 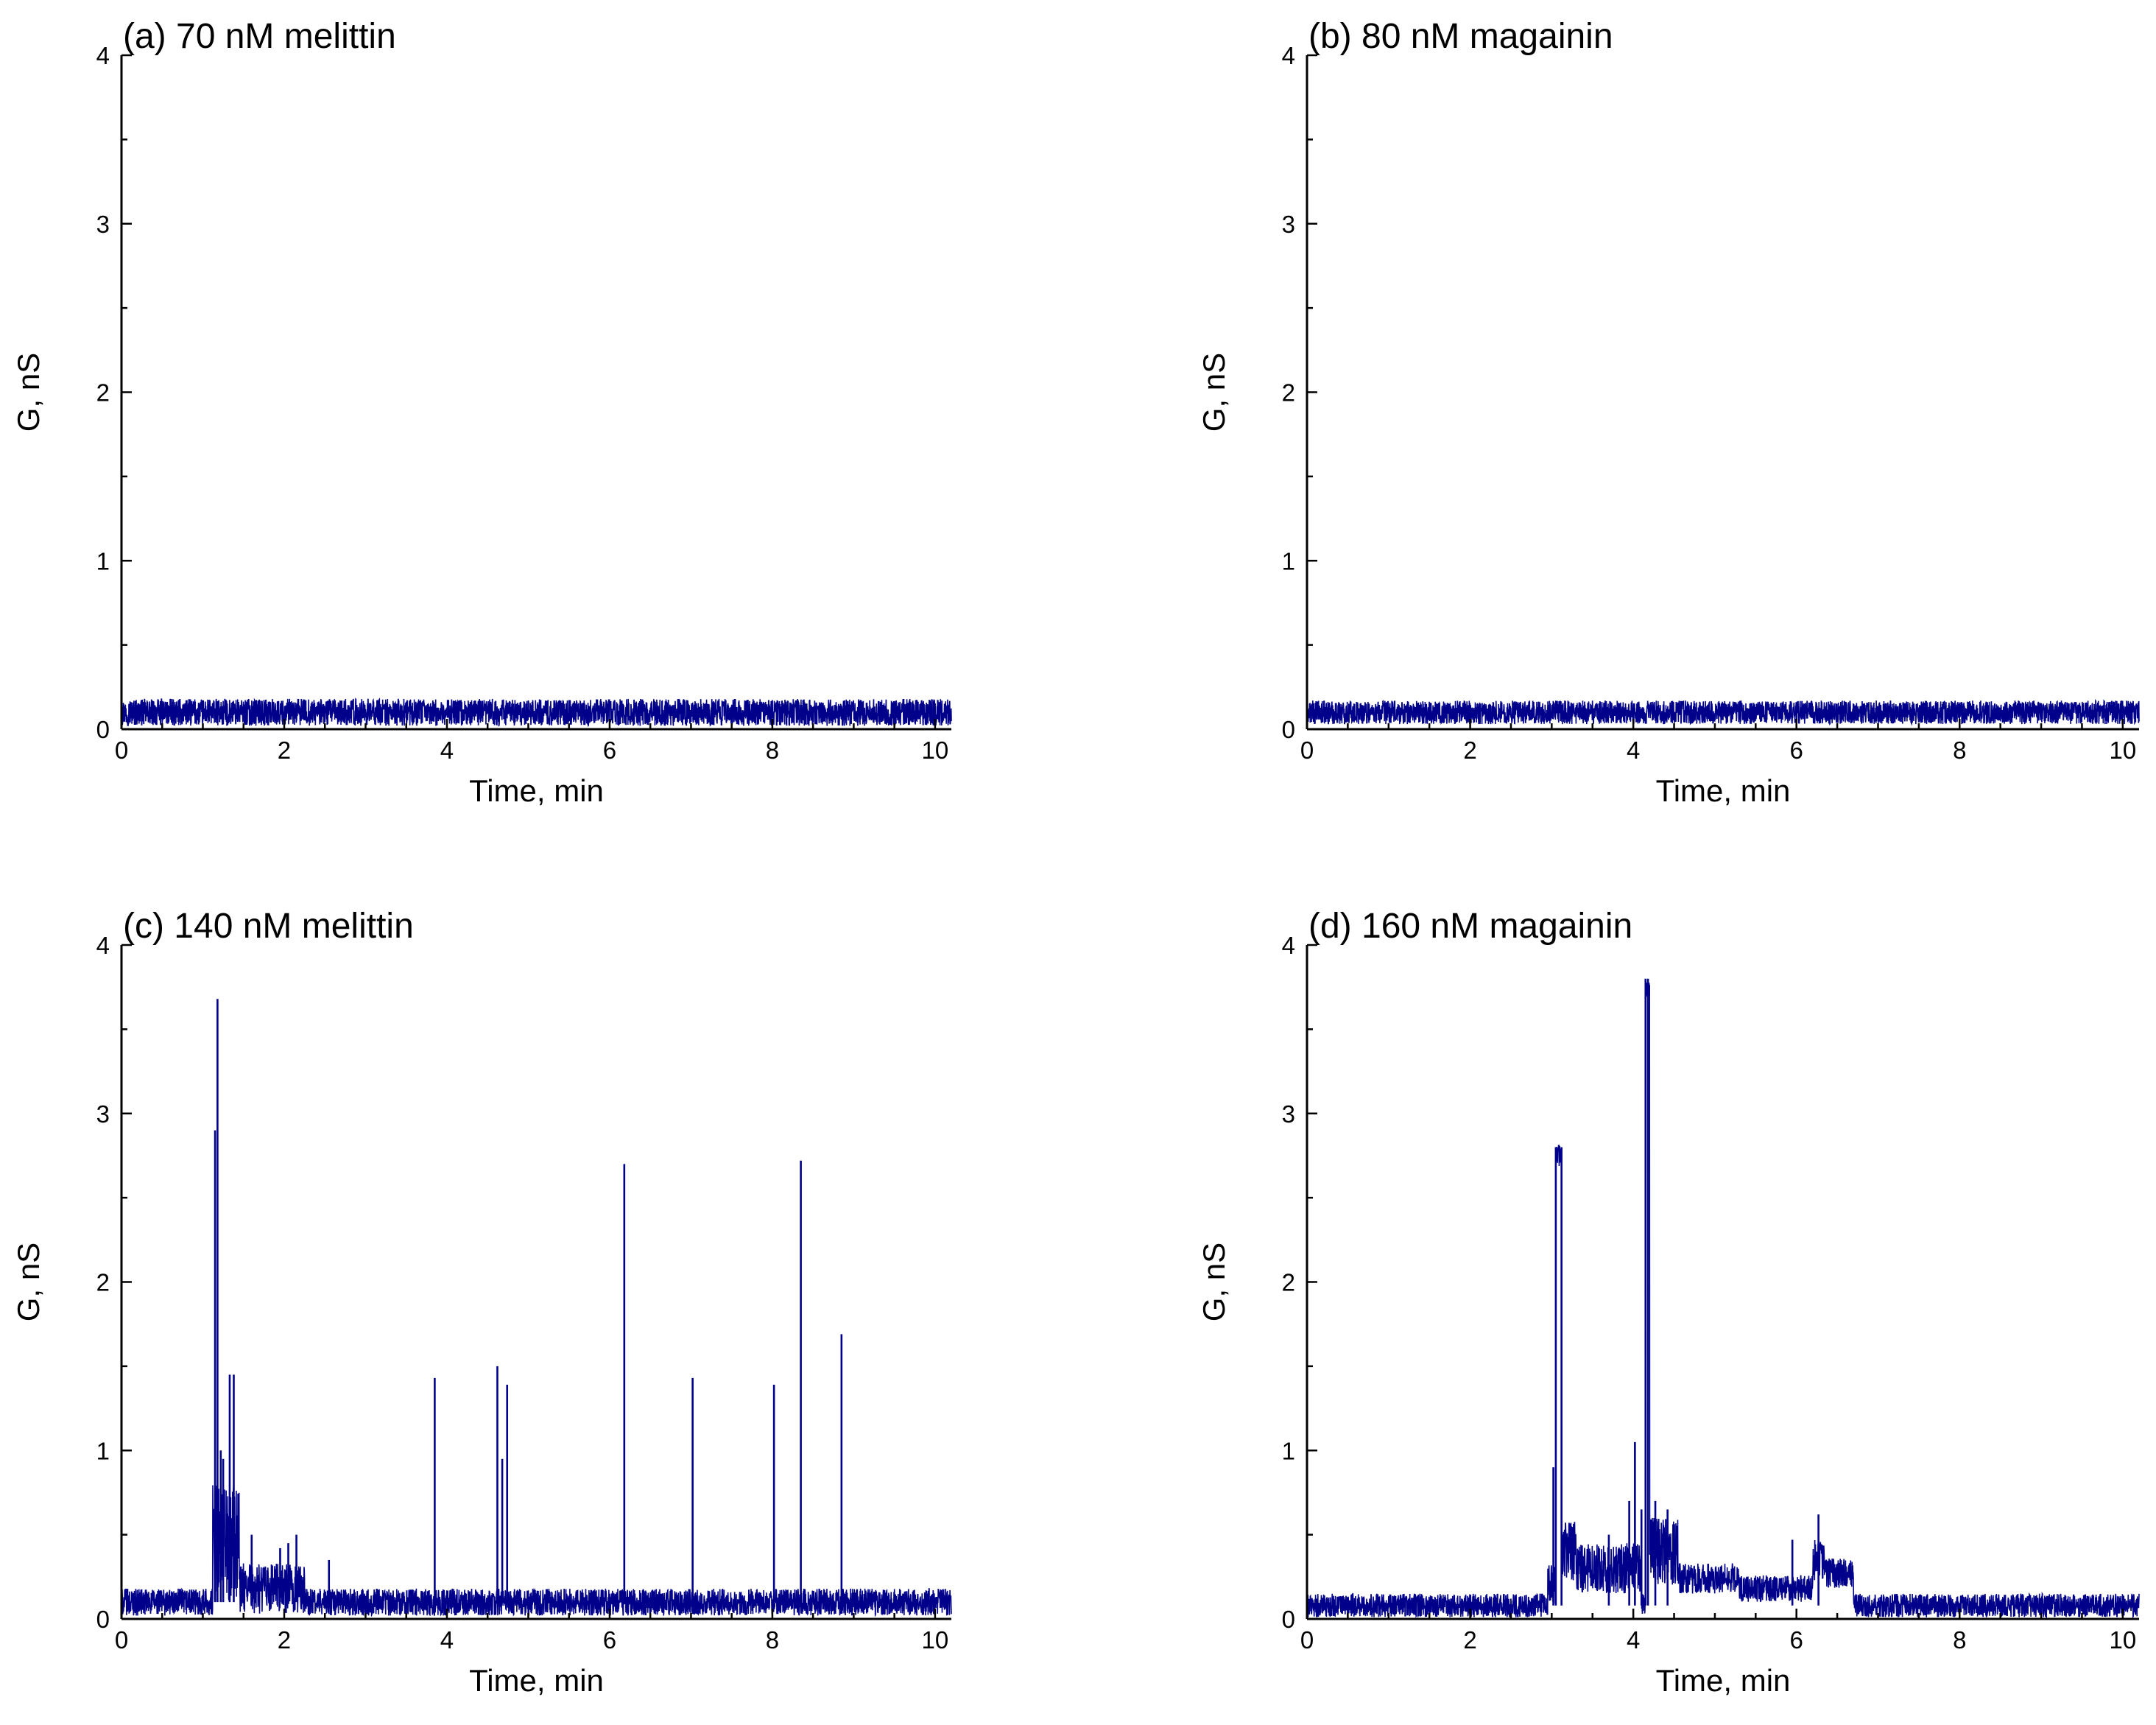 What do you see at coordinates (1470, 926) in the screenshot?
I see `panel-title: (d) 160 nM magainin` at bounding box center [1470, 926].